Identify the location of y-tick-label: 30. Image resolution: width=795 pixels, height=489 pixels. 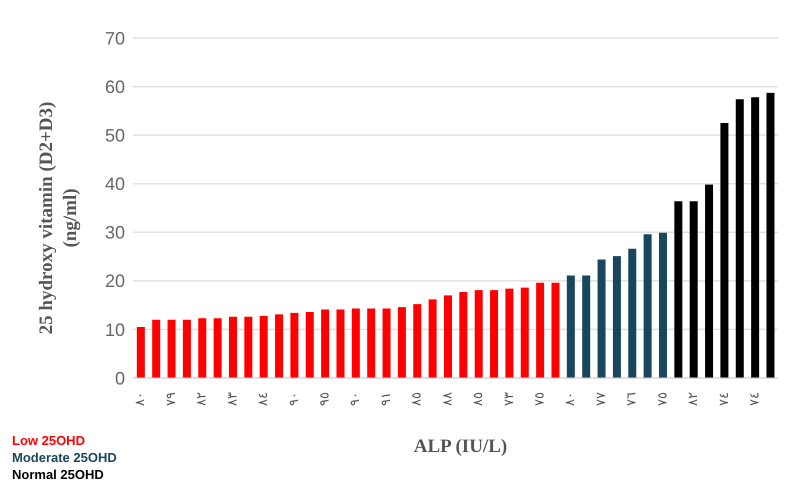
(114, 232).